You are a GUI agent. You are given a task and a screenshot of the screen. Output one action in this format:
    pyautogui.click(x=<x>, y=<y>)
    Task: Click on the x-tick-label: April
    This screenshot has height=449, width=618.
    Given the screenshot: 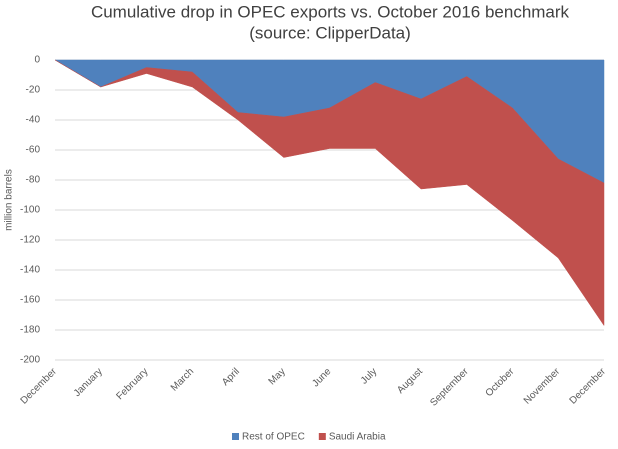 What is the action you would take?
    pyautogui.click(x=231, y=377)
    